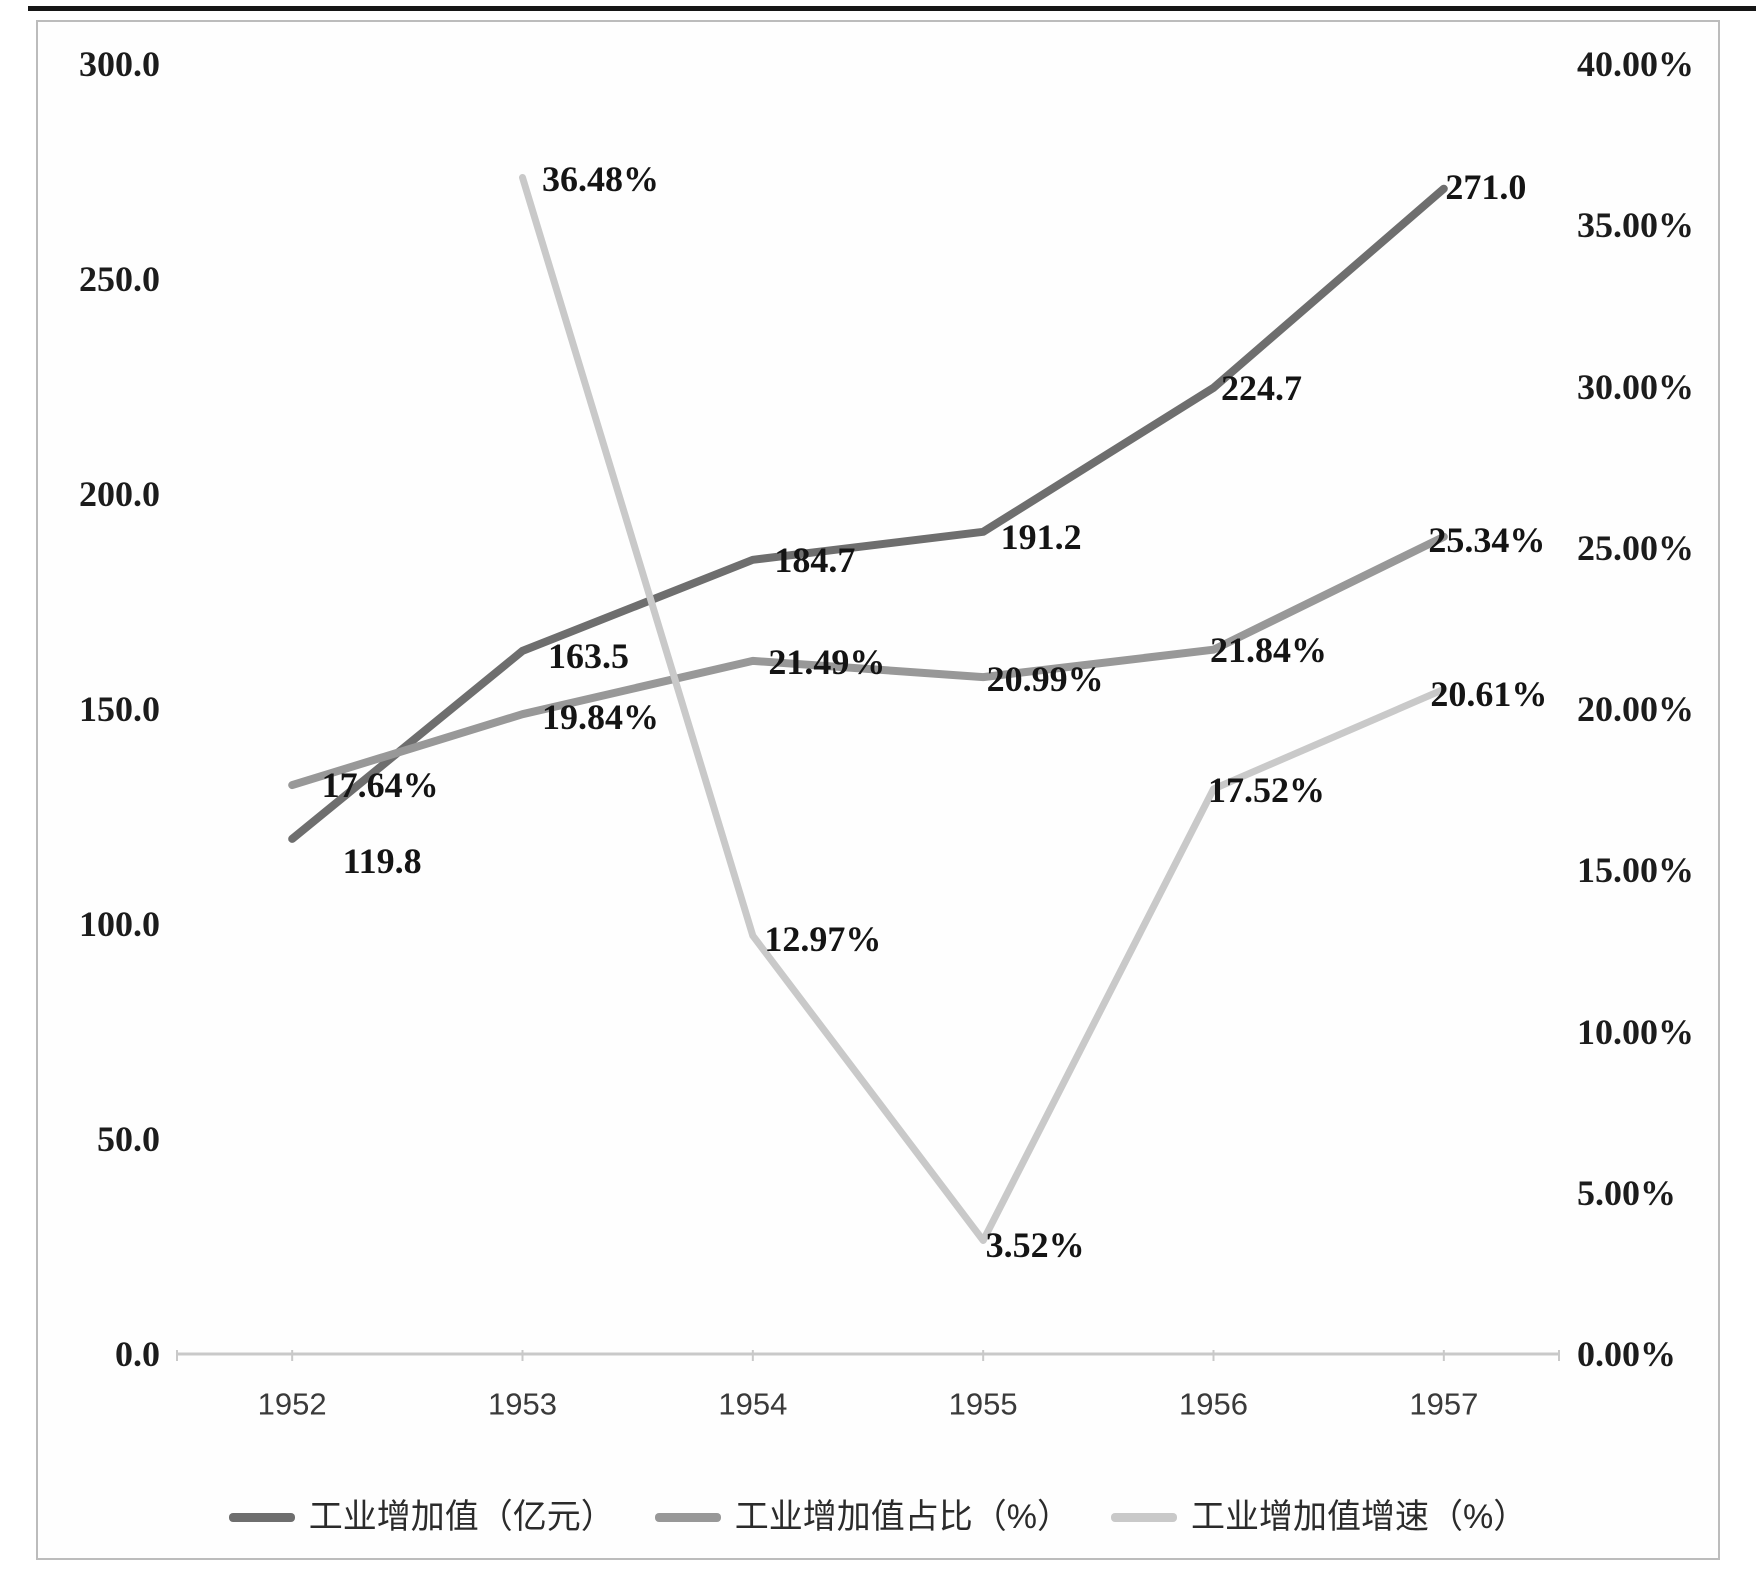  I want to click on data-point-label: 20.61%, so click(1489, 694).